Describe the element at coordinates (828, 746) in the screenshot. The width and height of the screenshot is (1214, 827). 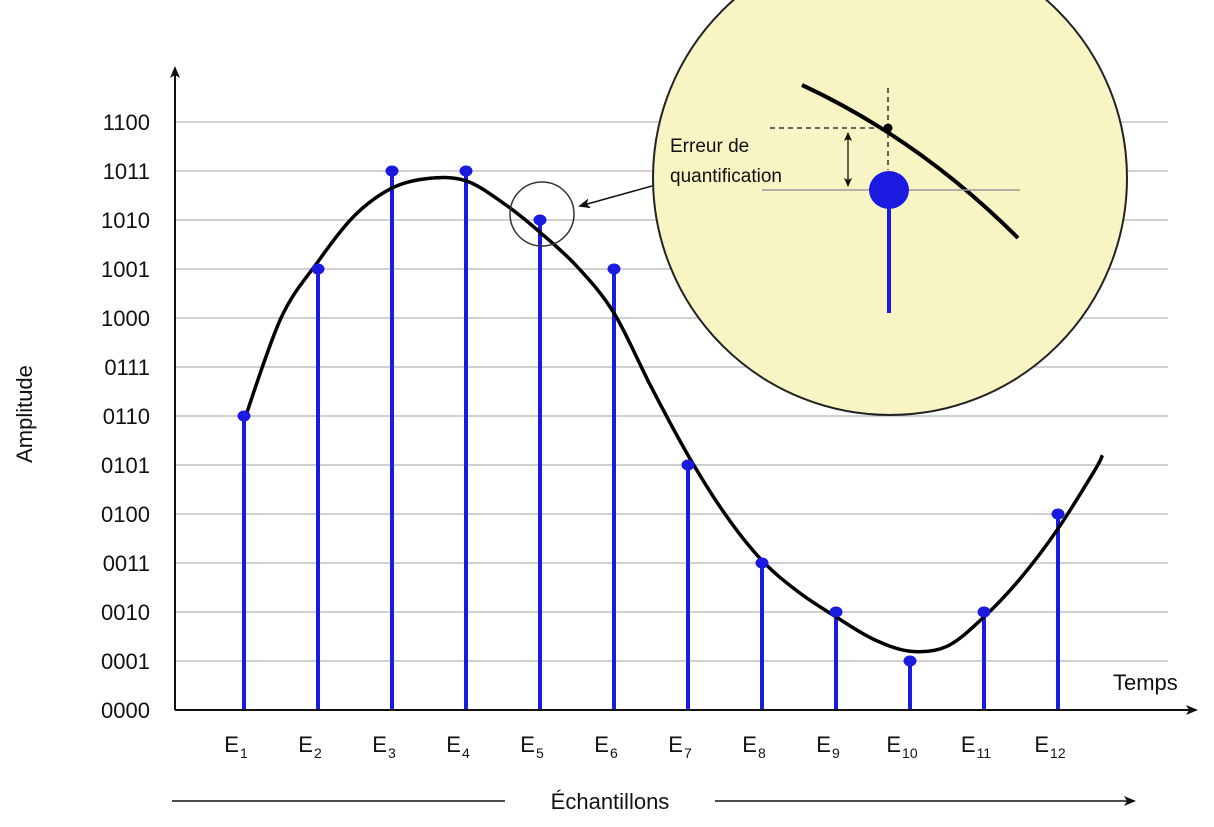
I see `x-tick-E9: E9` at that location.